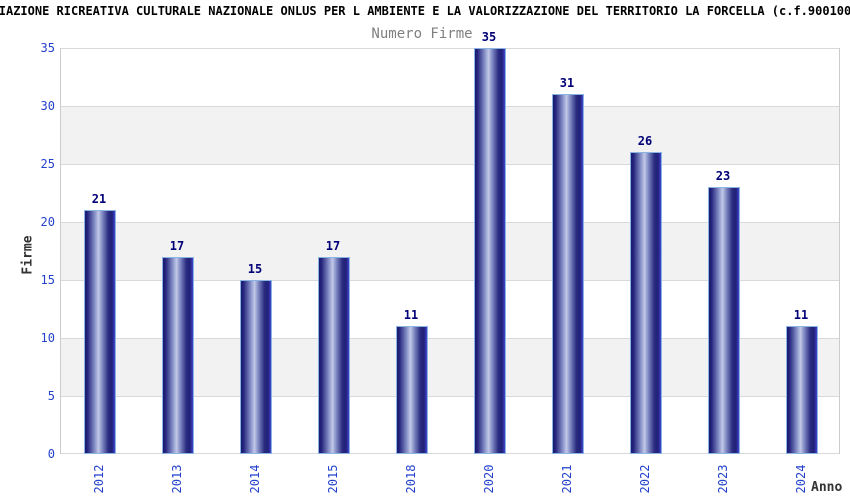 This screenshot has width=850, height=500. I want to click on y-tick-label: 10, so click(47, 338).